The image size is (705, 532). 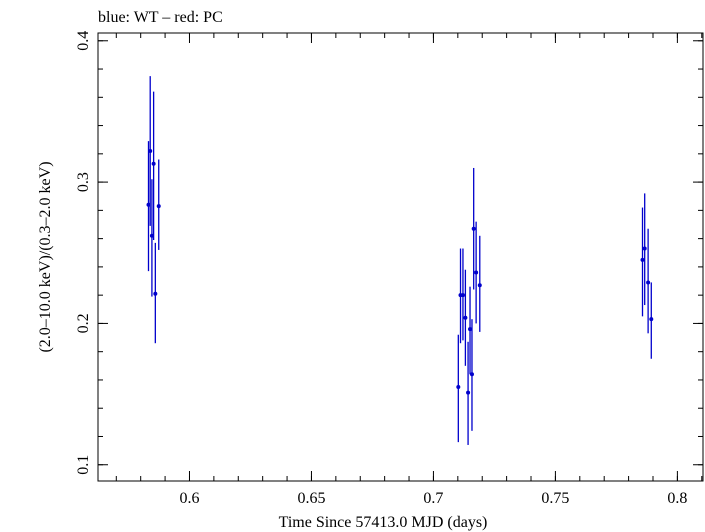 I want to click on x-tick-label: 0.8, so click(x=677, y=498).